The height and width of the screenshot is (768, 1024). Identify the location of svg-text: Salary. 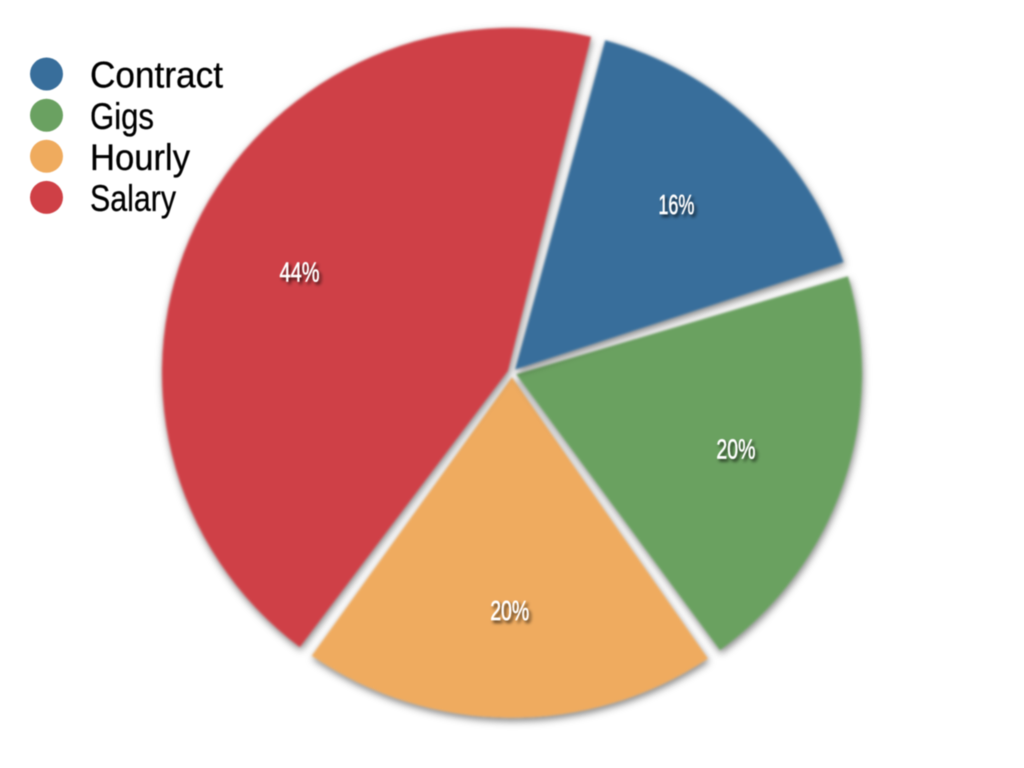
(133, 198).